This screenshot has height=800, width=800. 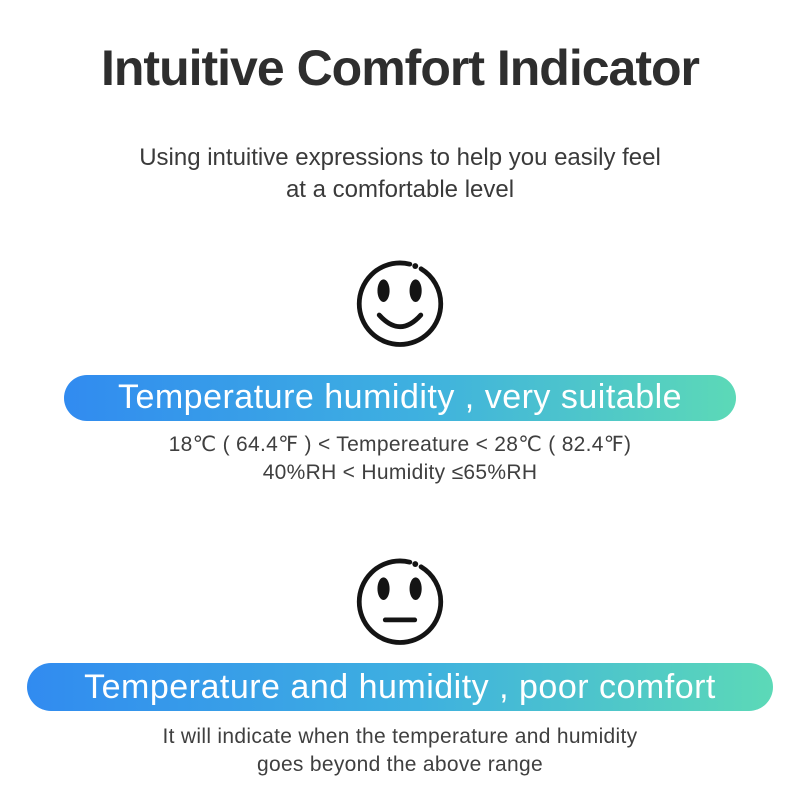 What do you see at coordinates (400, 601) in the screenshot?
I see `neutral-face-icon` at bounding box center [400, 601].